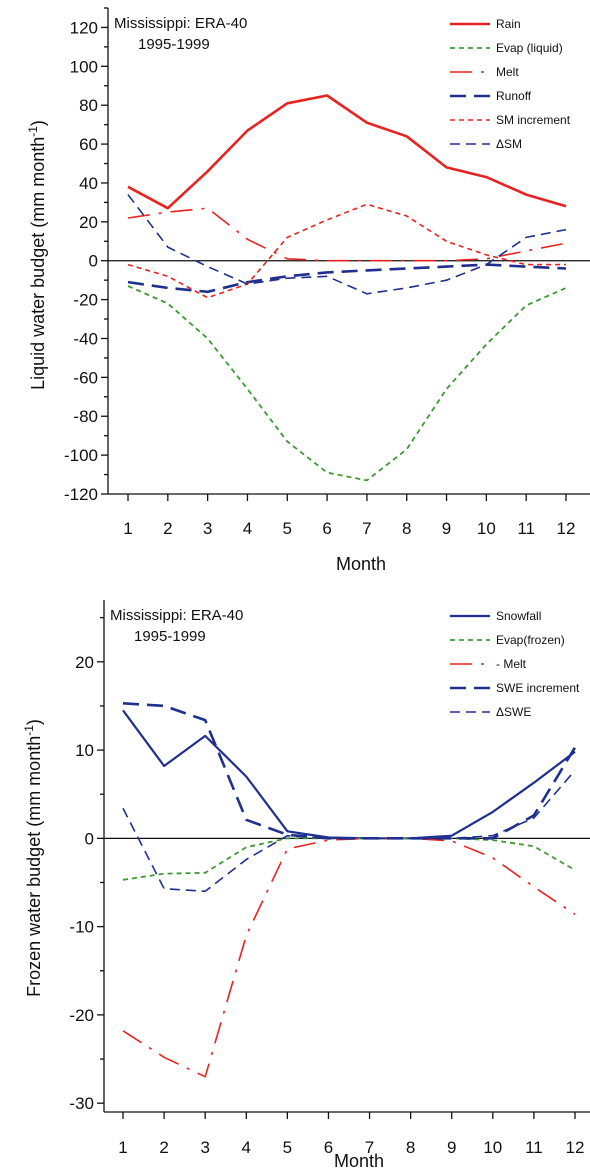 This screenshot has height=1169, width=590. What do you see at coordinates (88, 105) in the screenshot?
I see `y-tick-label: 80` at bounding box center [88, 105].